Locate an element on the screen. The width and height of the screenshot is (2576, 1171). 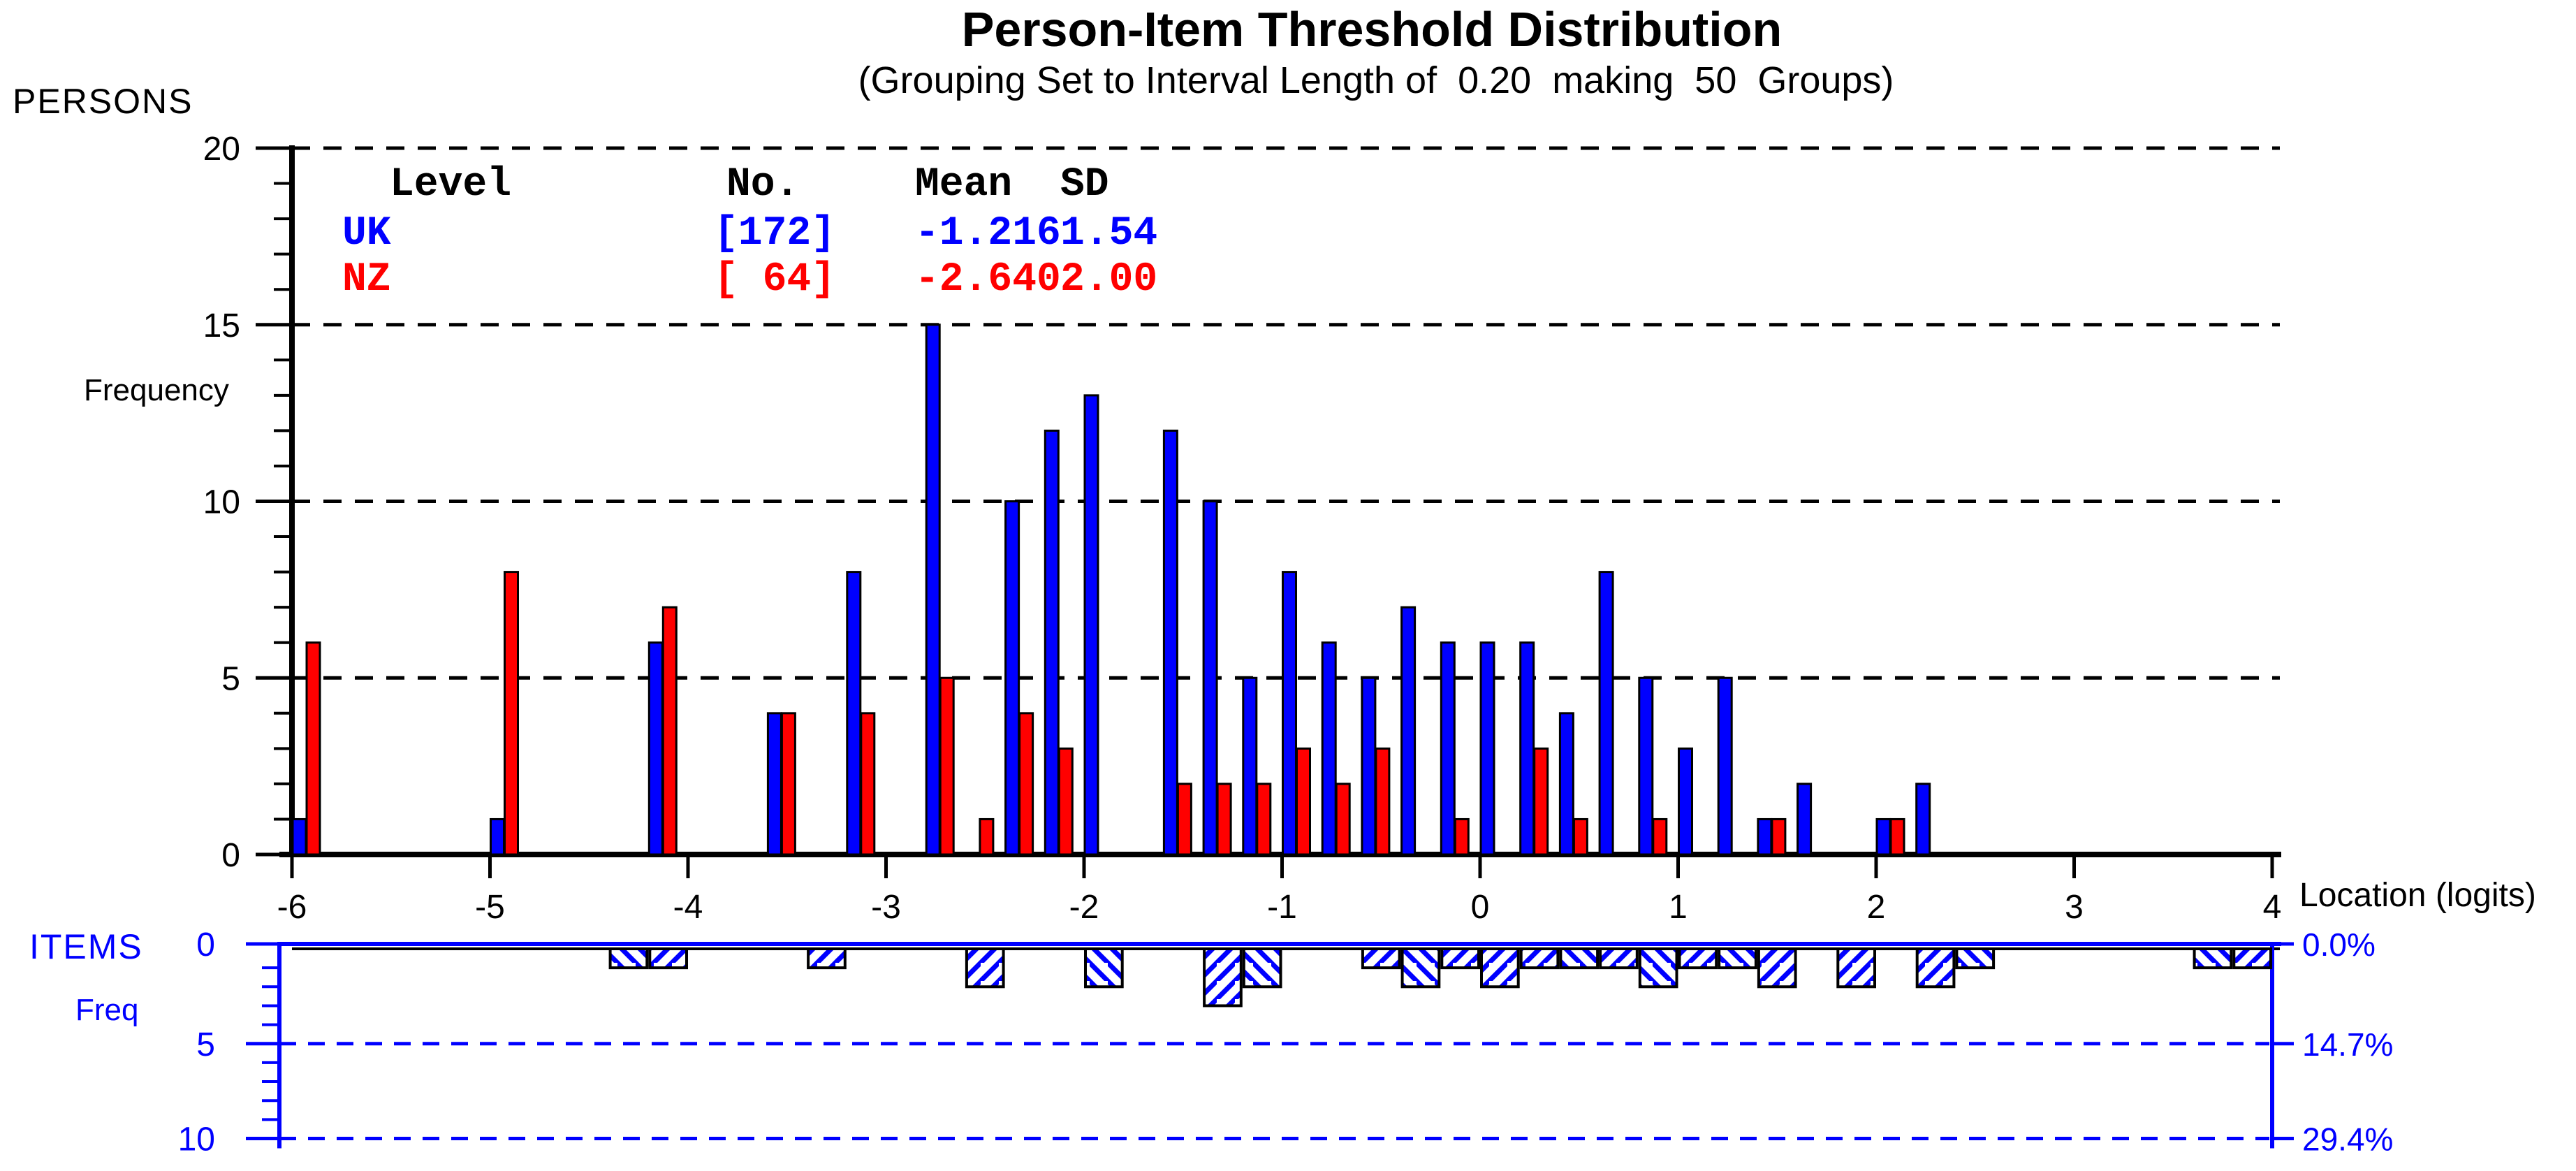
persons-y-axis-label: Frequency is located at coordinates (156, 390).